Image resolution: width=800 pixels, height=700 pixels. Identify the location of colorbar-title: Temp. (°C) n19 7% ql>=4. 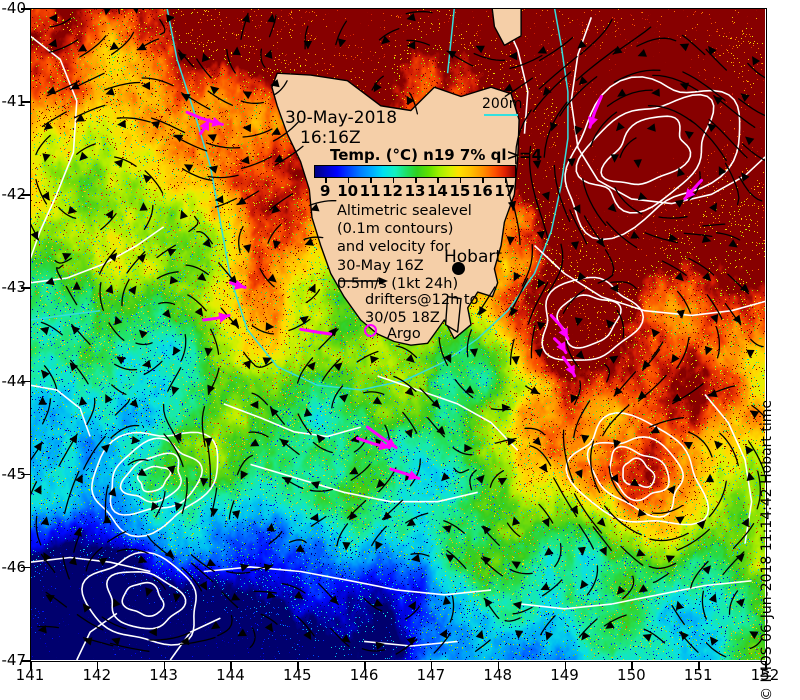
(436, 155).